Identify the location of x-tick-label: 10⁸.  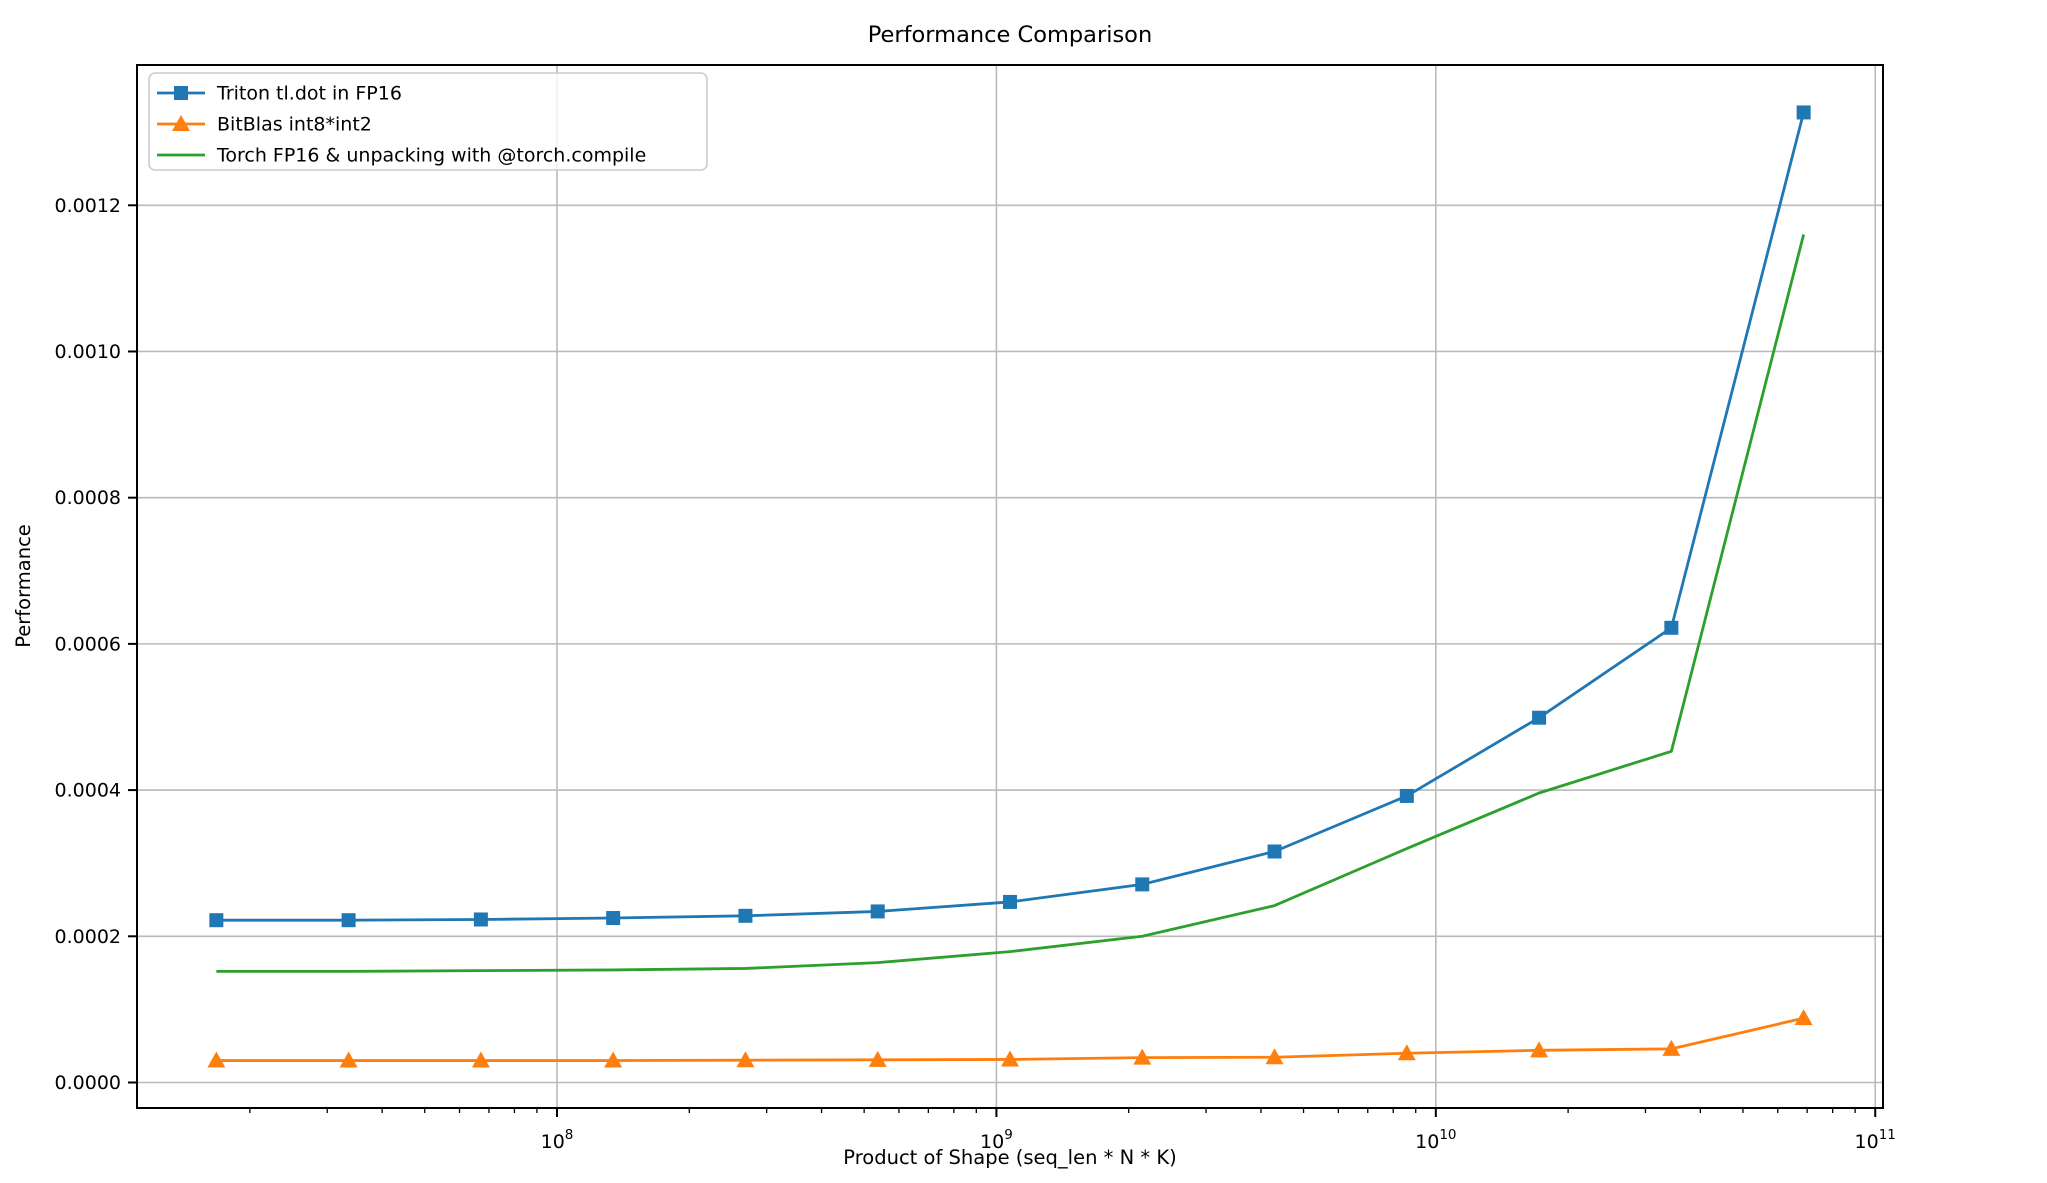
(557, 1140).